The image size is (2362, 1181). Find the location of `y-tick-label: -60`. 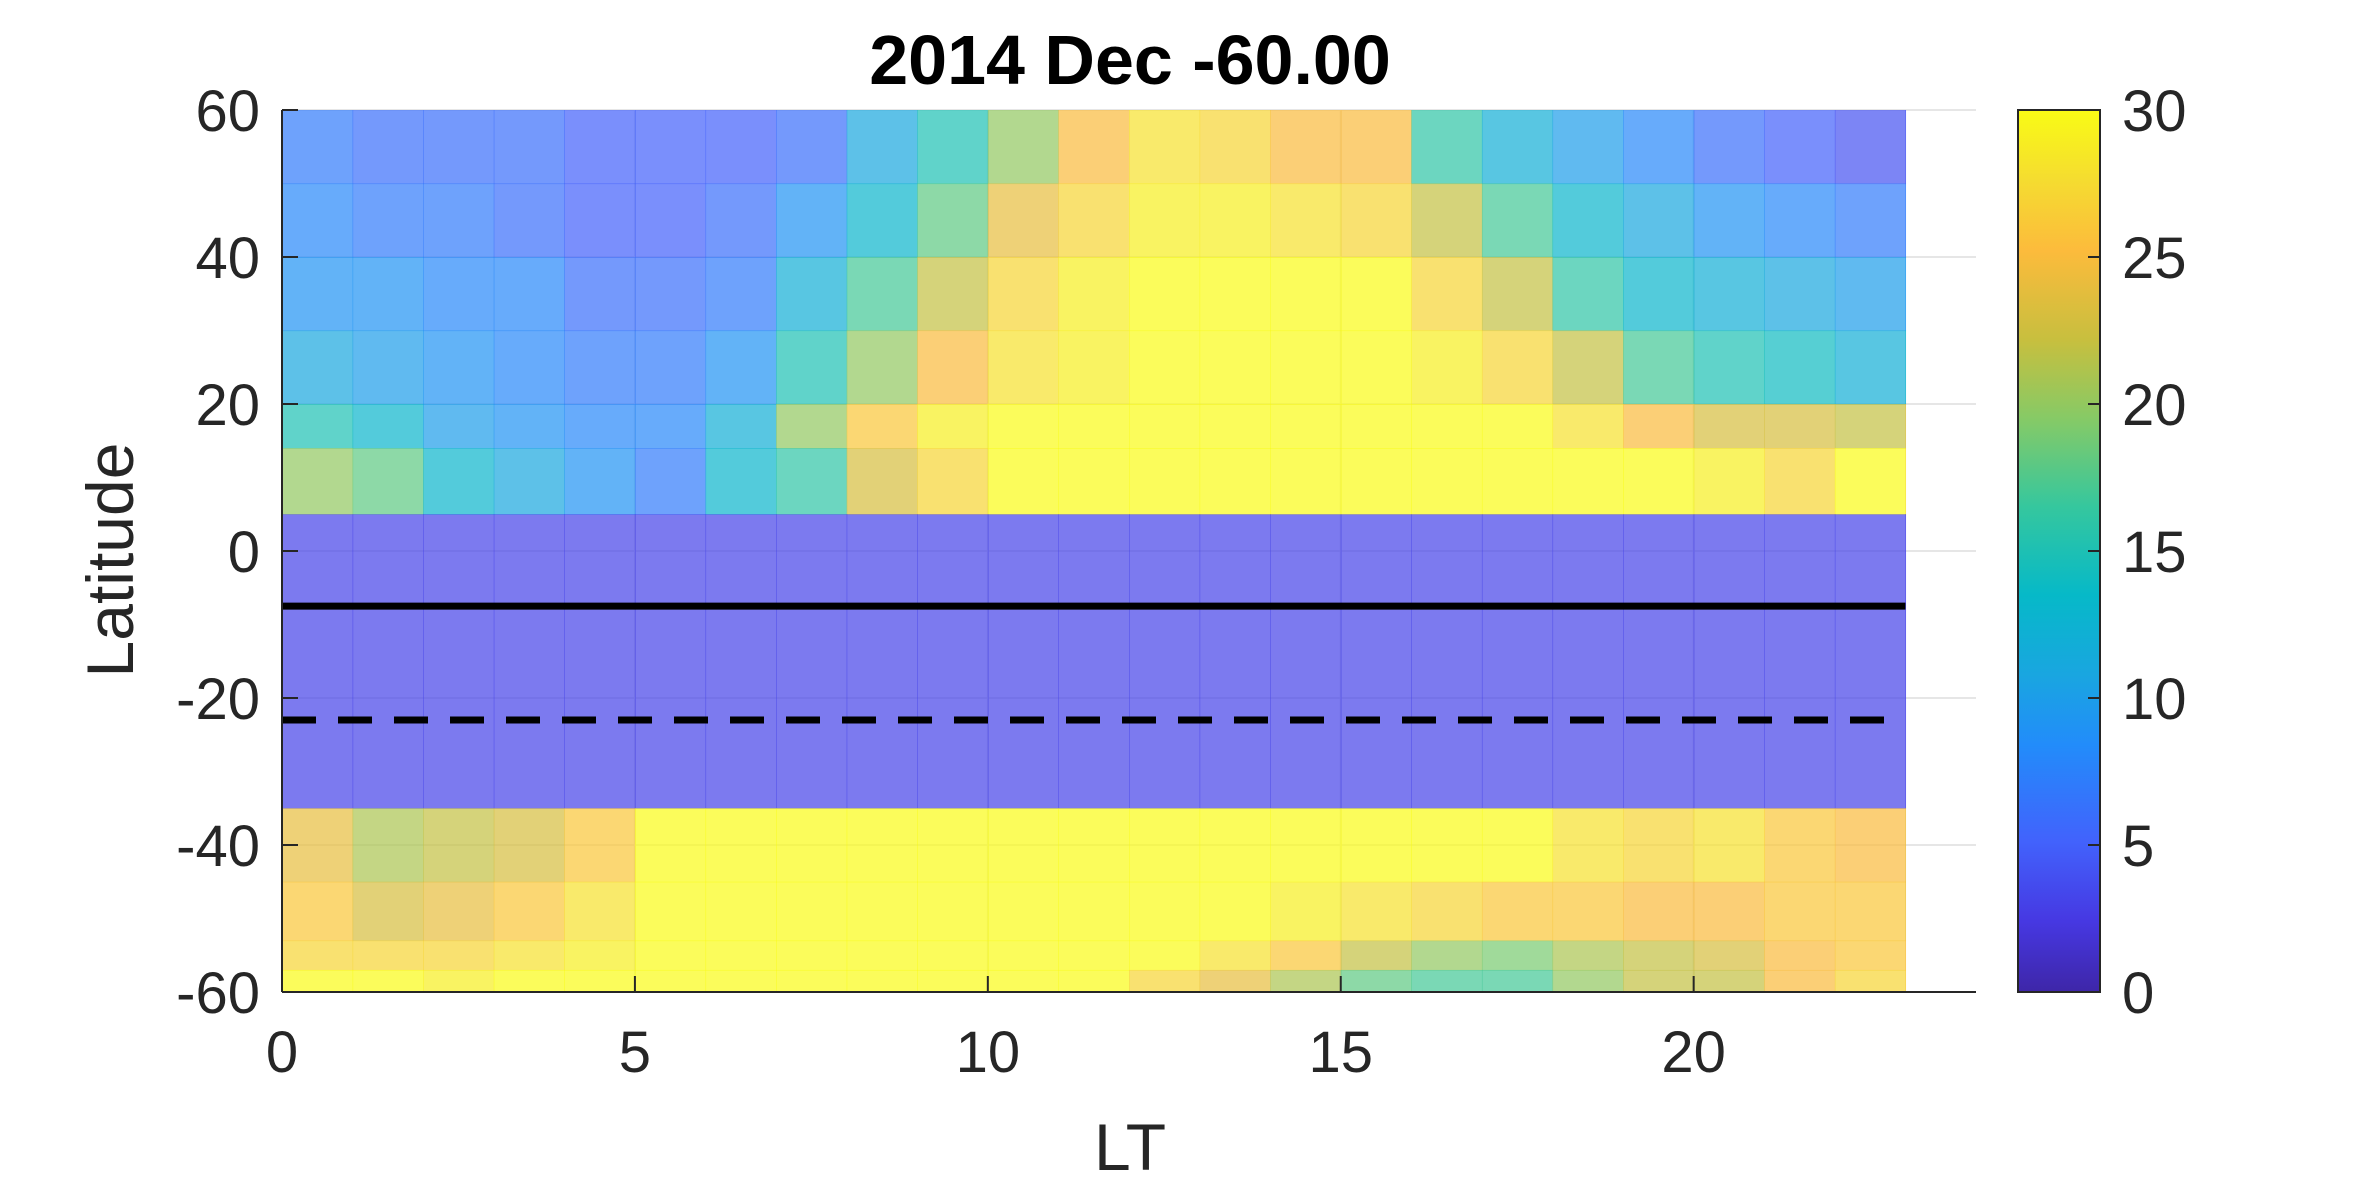

y-tick-label: -60 is located at coordinates (218, 993).